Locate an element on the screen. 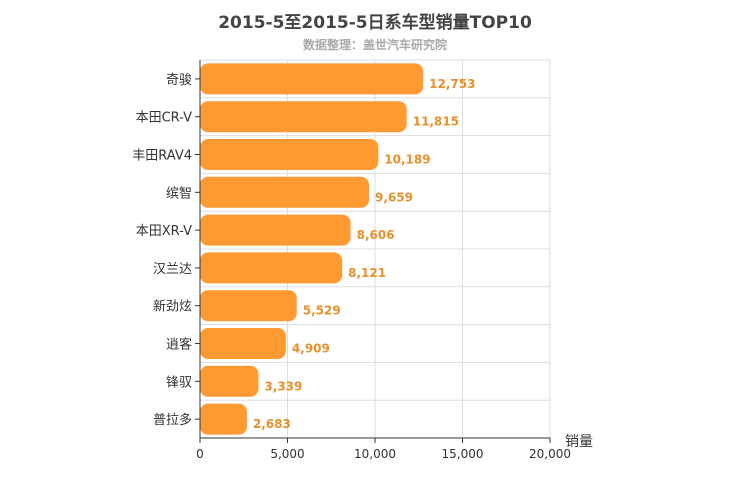 The height and width of the screenshot is (500, 750). y-tick-label: 汉兰达 is located at coordinates (172, 269).